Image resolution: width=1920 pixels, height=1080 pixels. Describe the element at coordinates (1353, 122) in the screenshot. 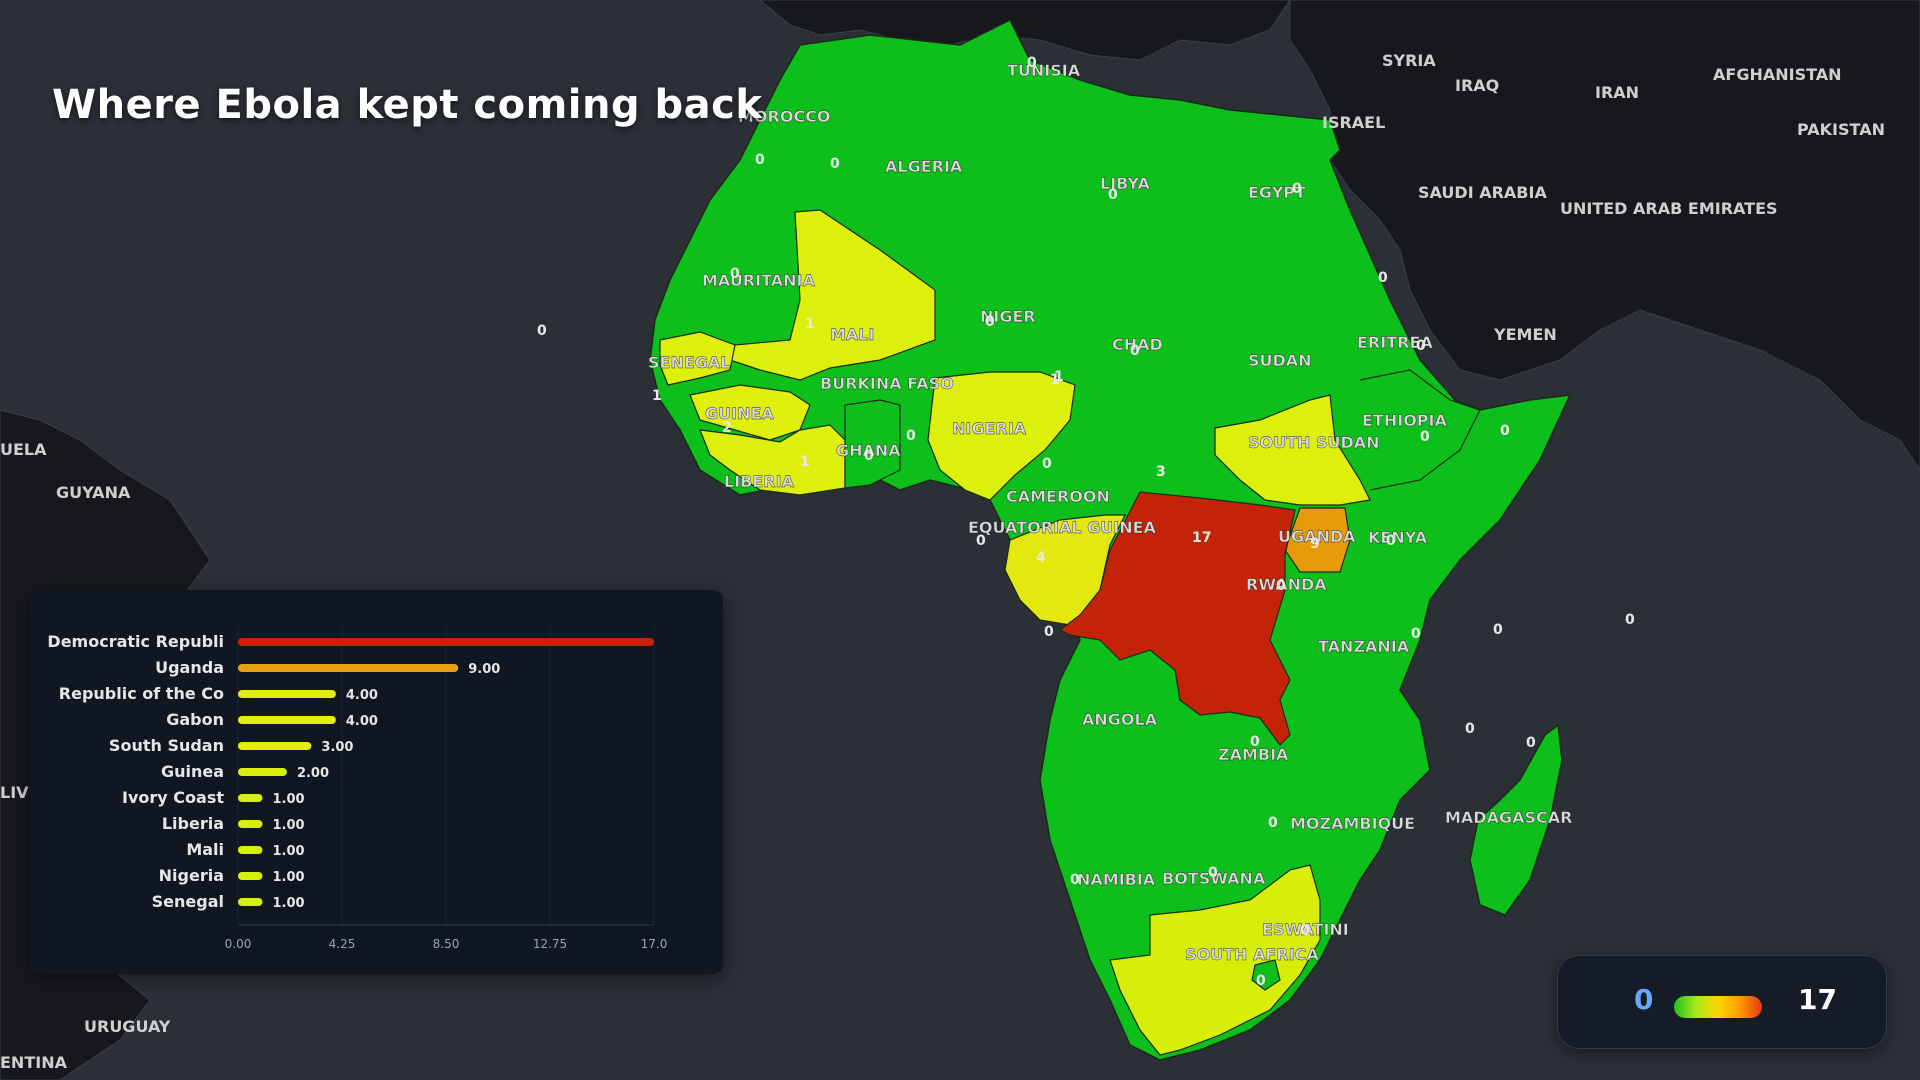

I see `map-label-israel: ISRAEL` at that location.